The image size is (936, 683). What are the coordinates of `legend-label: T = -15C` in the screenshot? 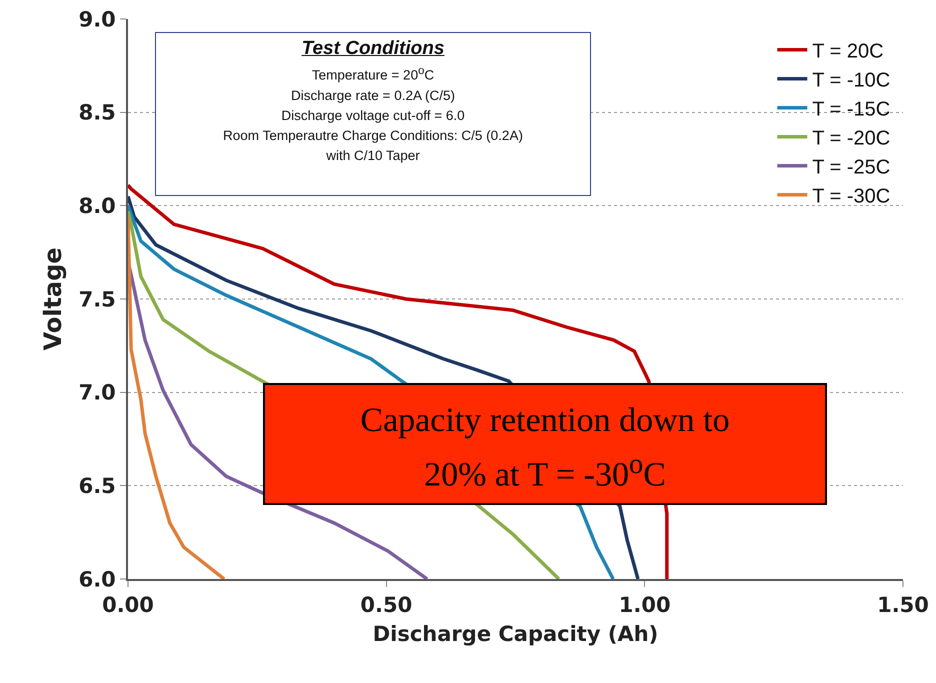 It's located at (851, 109).